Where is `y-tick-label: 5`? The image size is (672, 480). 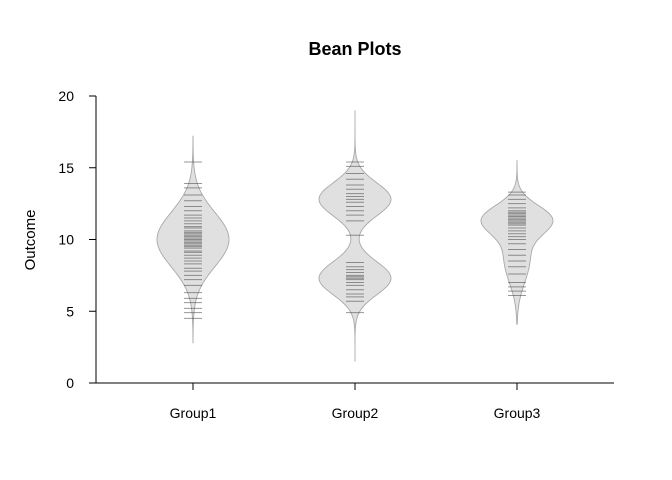 y-tick-label: 5 is located at coordinates (70, 311).